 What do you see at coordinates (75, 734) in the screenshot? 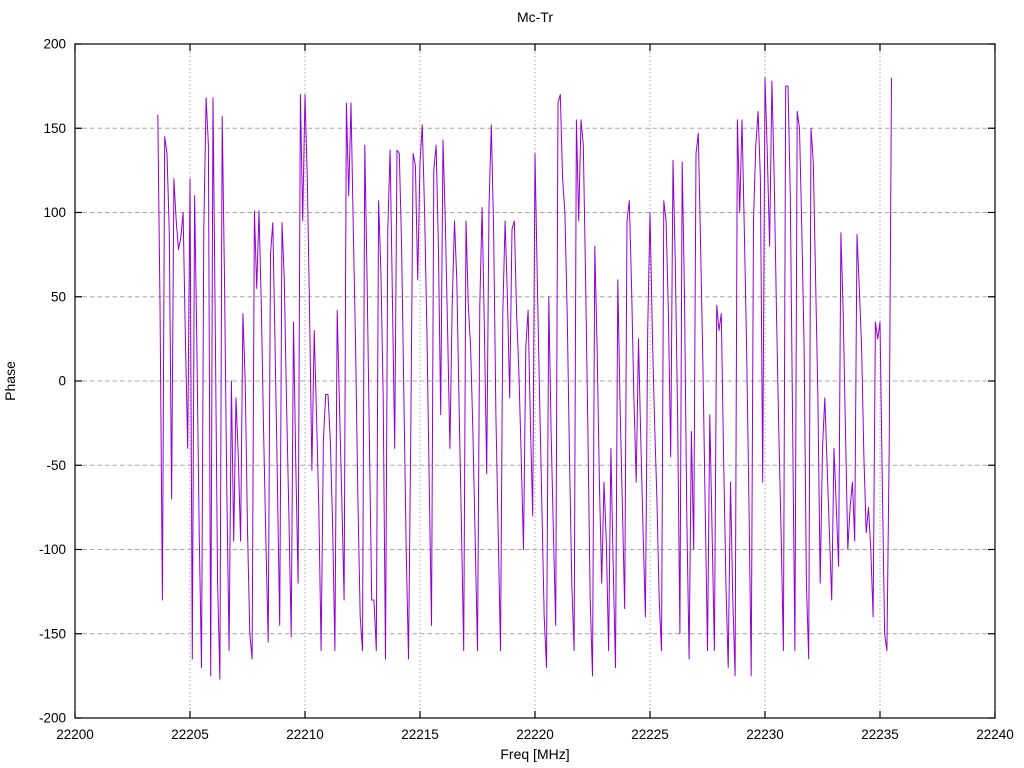
I see `x-tick-label: 22200` at bounding box center [75, 734].